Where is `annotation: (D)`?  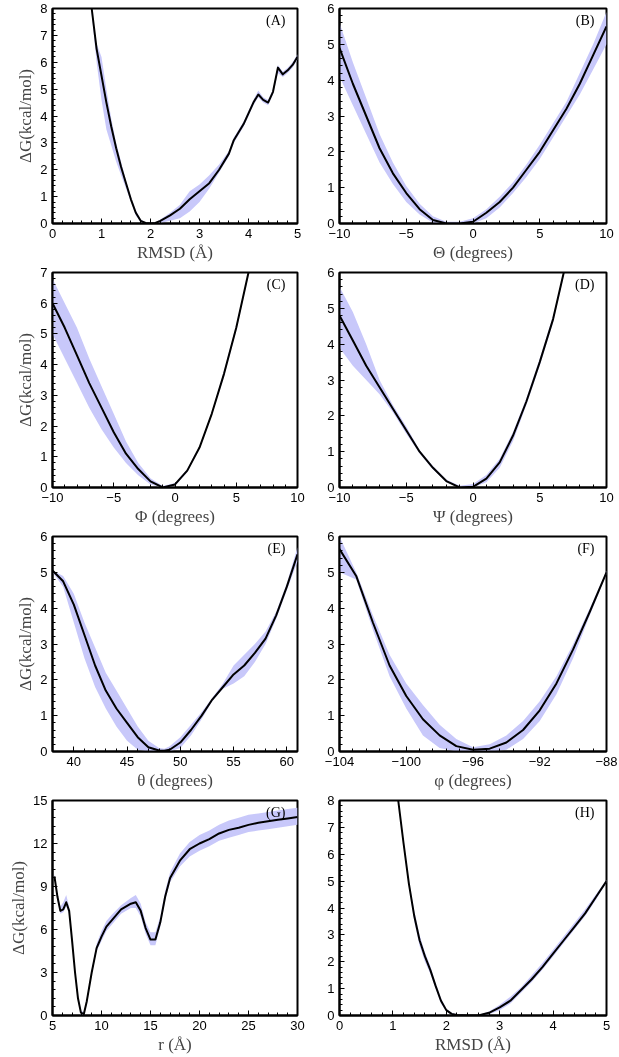 annotation: (D) is located at coordinates (585, 284).